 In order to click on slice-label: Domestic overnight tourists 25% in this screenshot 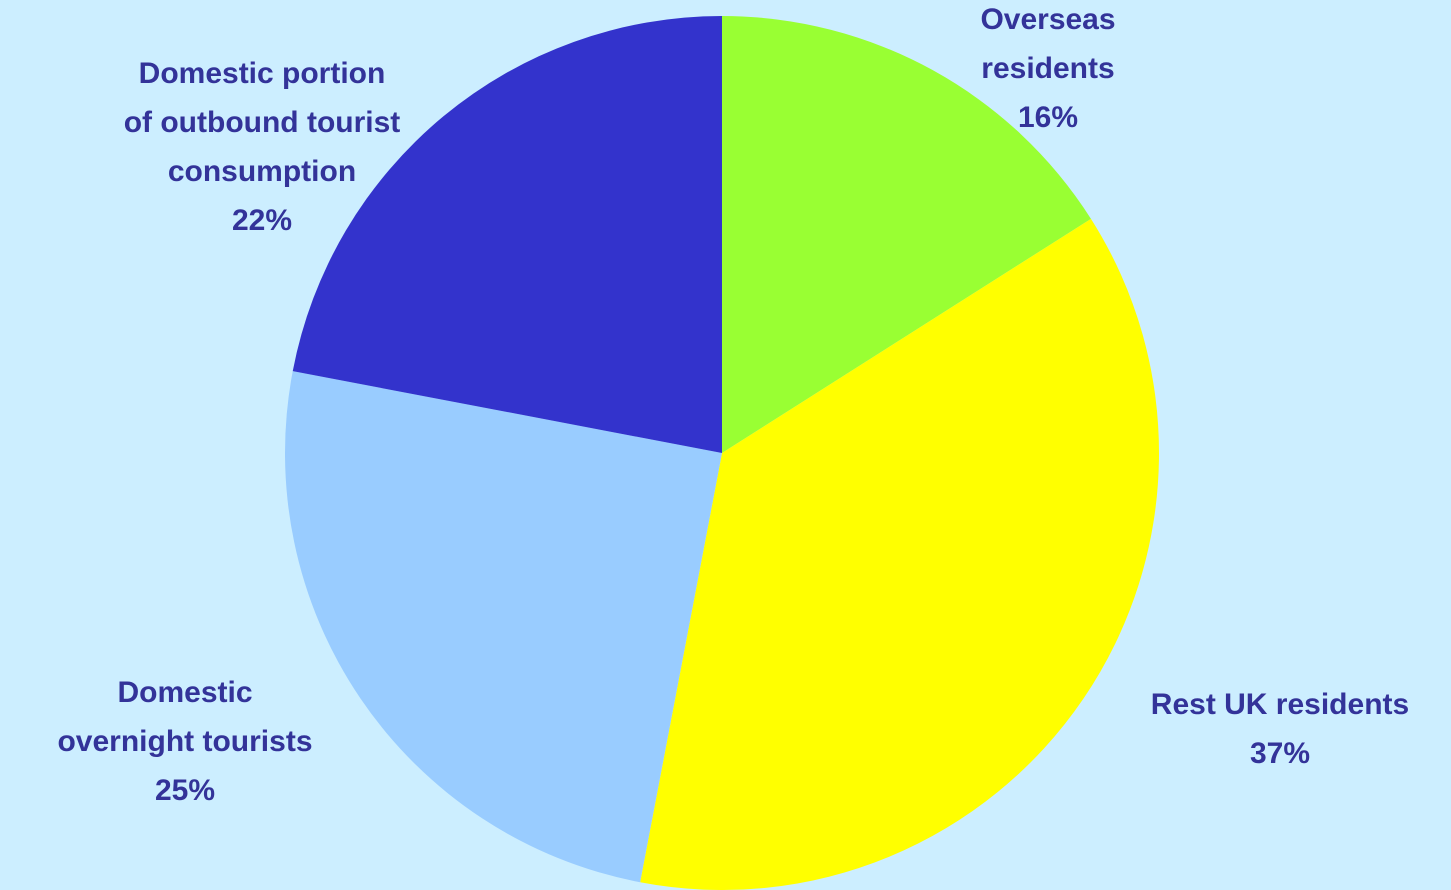, I will do `click(207, 741)`.